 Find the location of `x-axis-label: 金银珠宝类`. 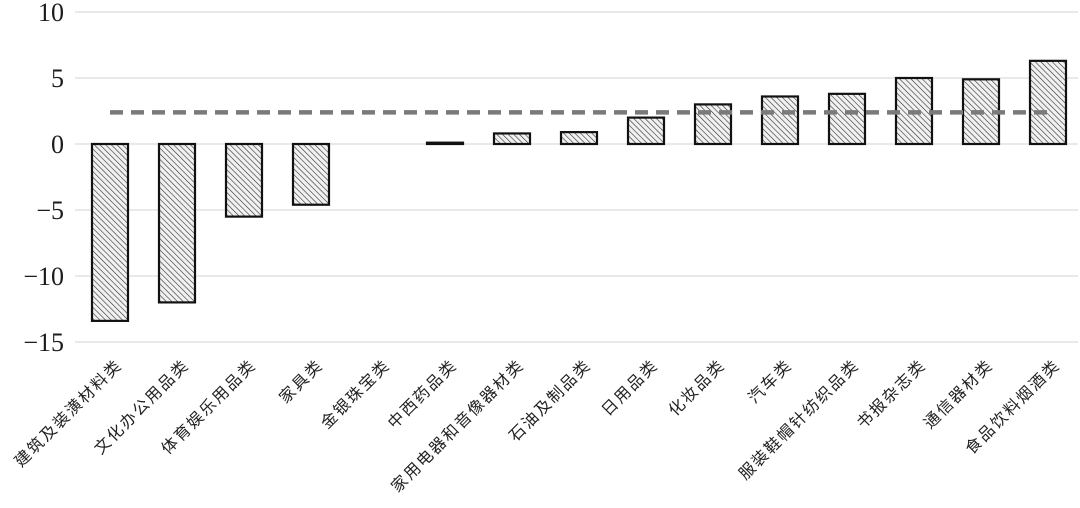

x-axis-label: 金银珠宝类 is located at coordinates (355, 394).